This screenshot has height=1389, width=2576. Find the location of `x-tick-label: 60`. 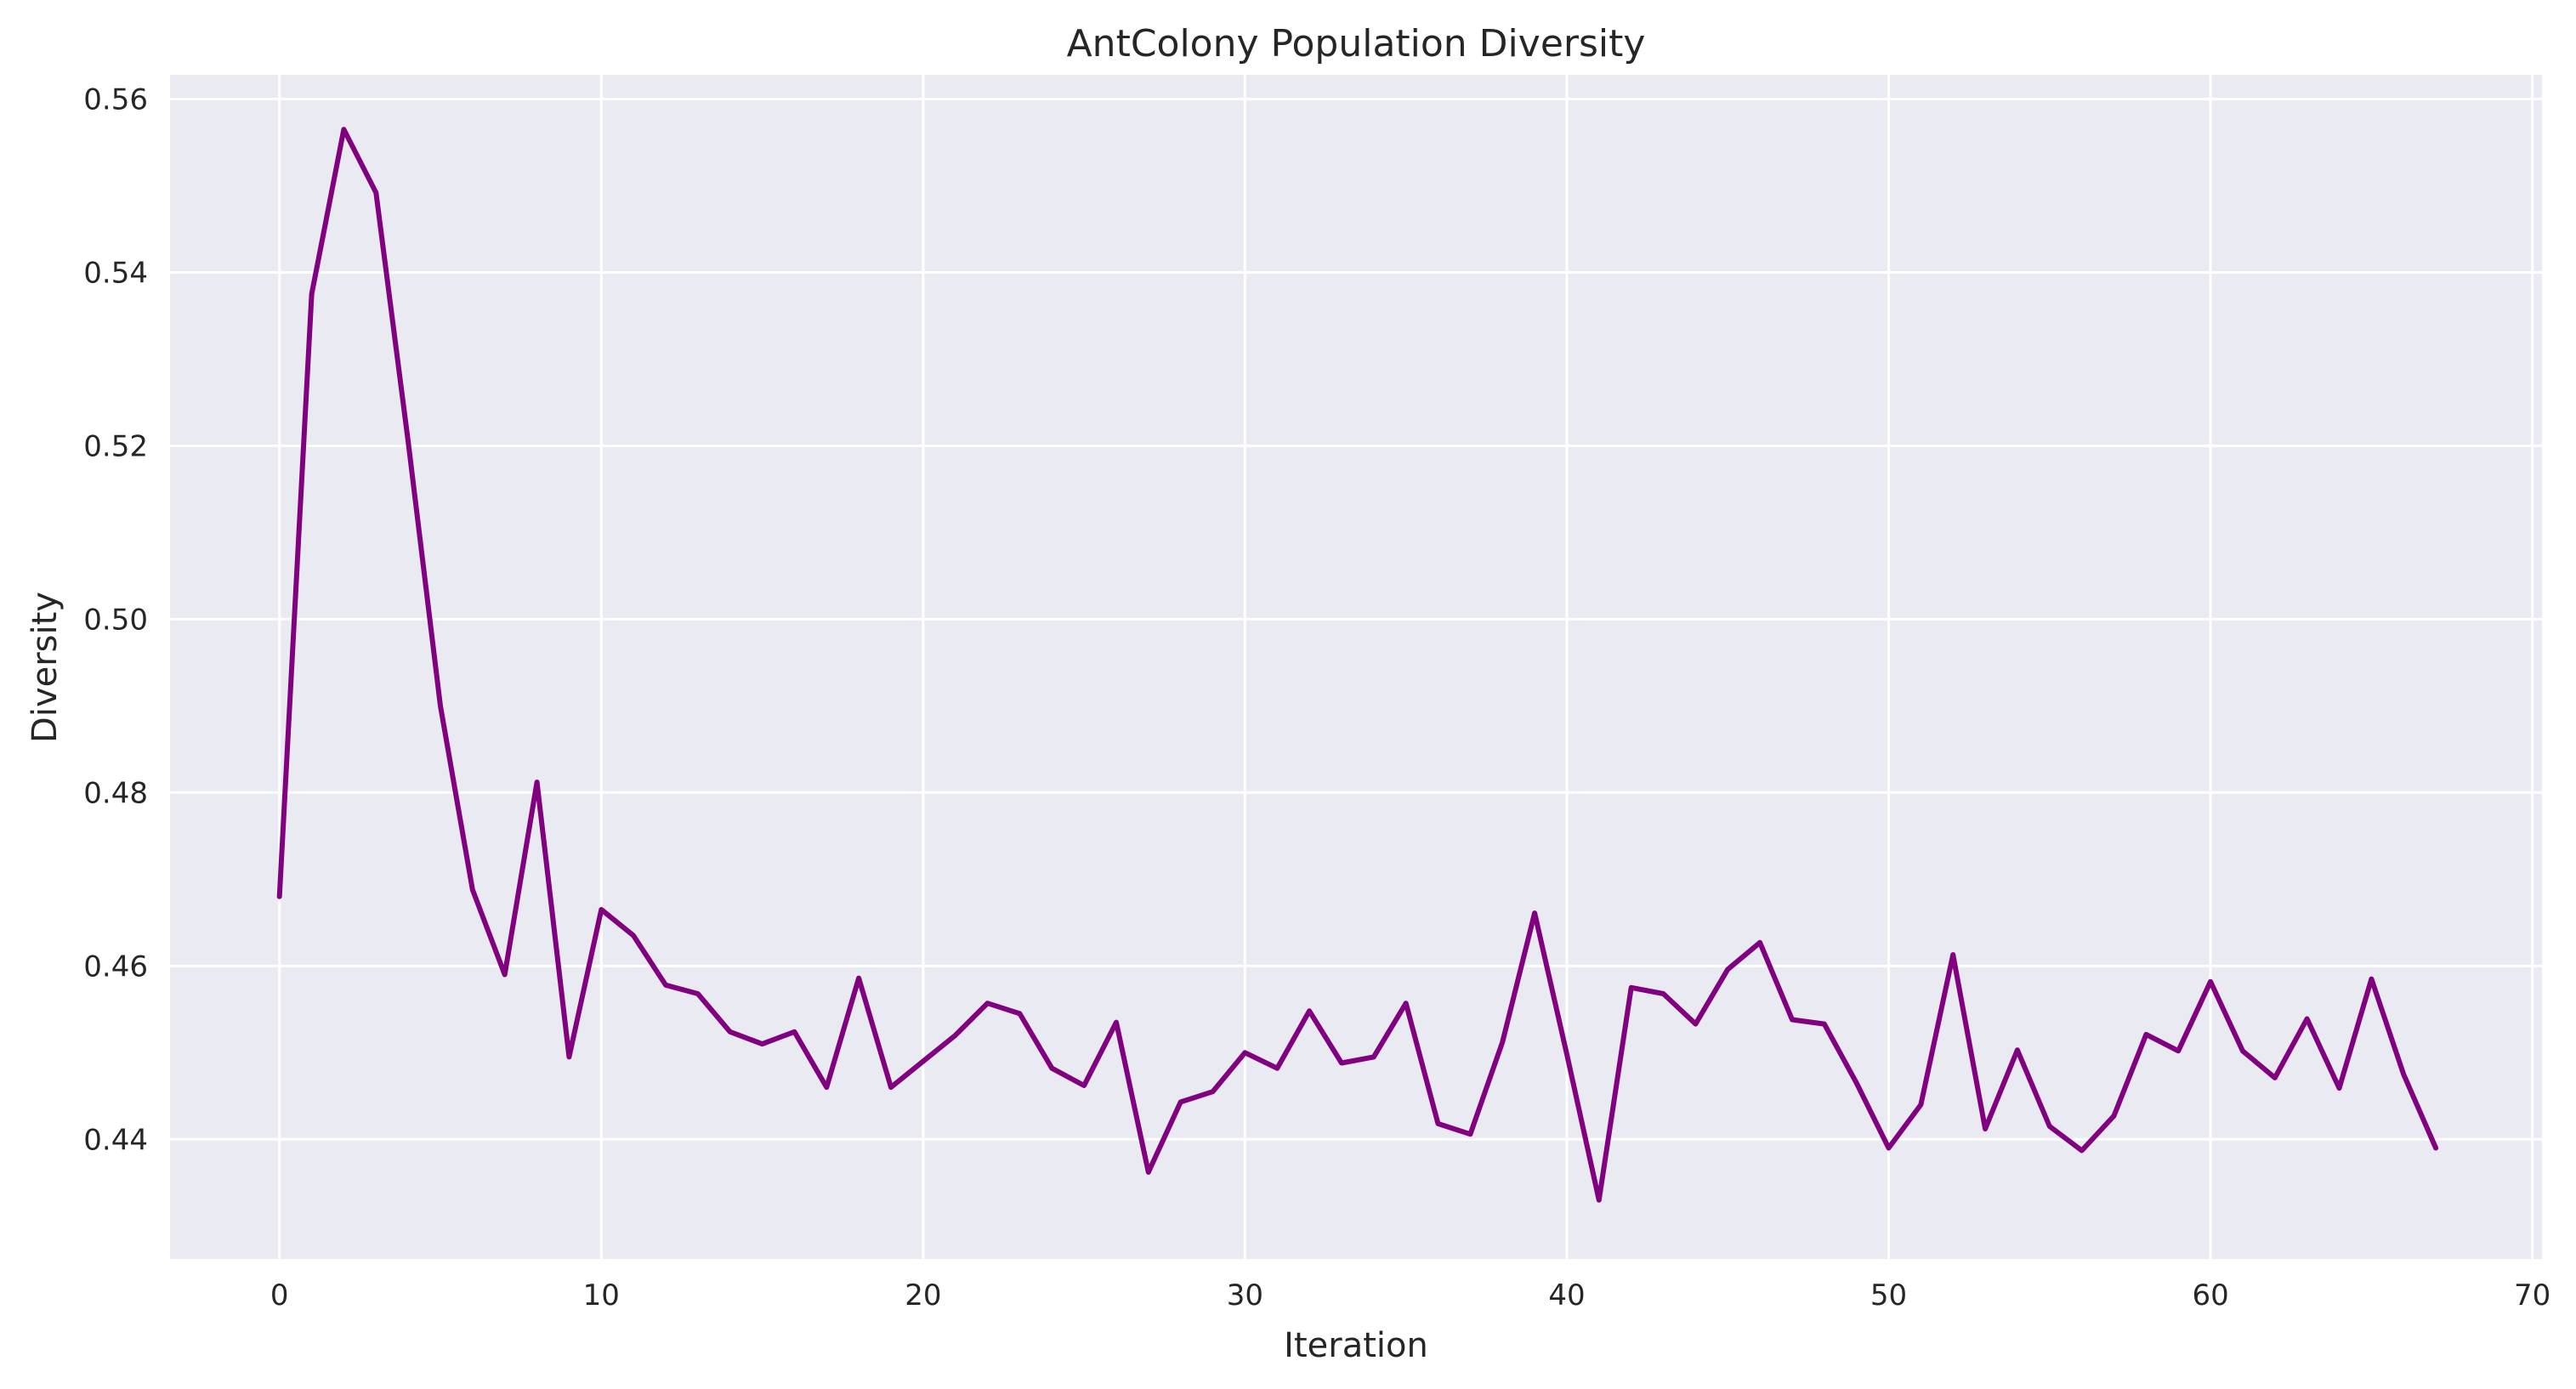

x-tick-label: 60 is located at coordinates (2210, 1295).